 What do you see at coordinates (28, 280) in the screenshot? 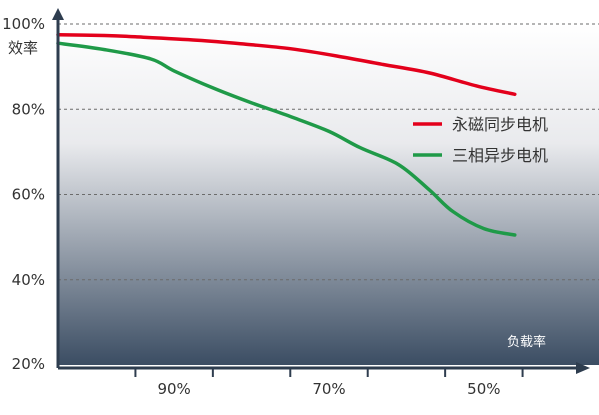
I see `y-tick-label: 40%` at bounding box center [28, 280].